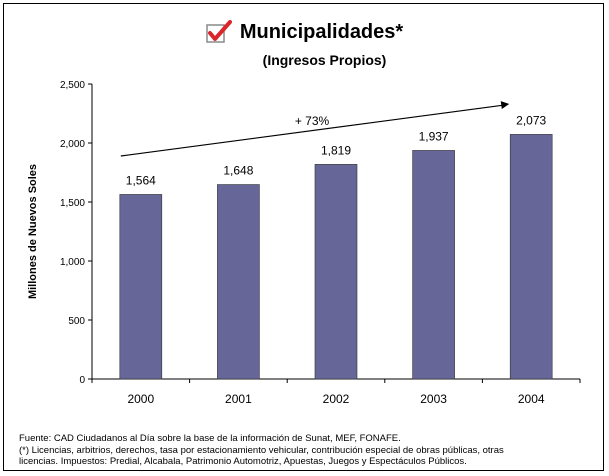 This screenshot has height=476, width=609. I want to click on y-tick-label: 2,500, so click(72, 85).